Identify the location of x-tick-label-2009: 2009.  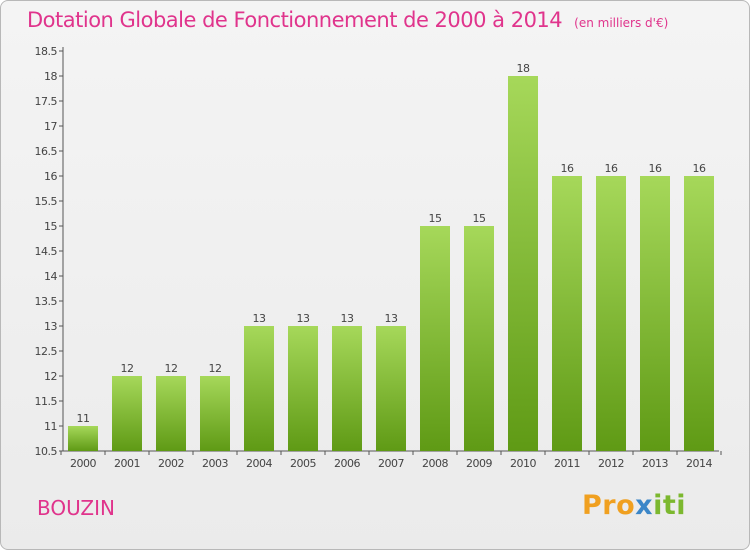
(479, 463).